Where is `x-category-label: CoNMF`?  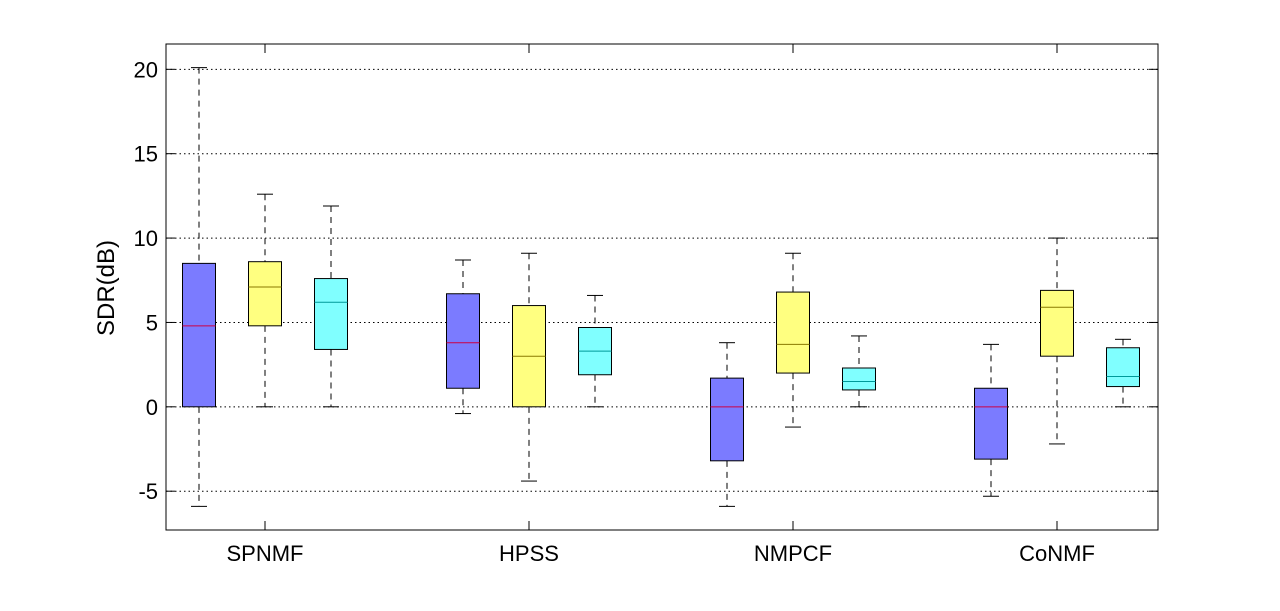
x-category-label: CoNMF is located at coordinates (1057, 553).